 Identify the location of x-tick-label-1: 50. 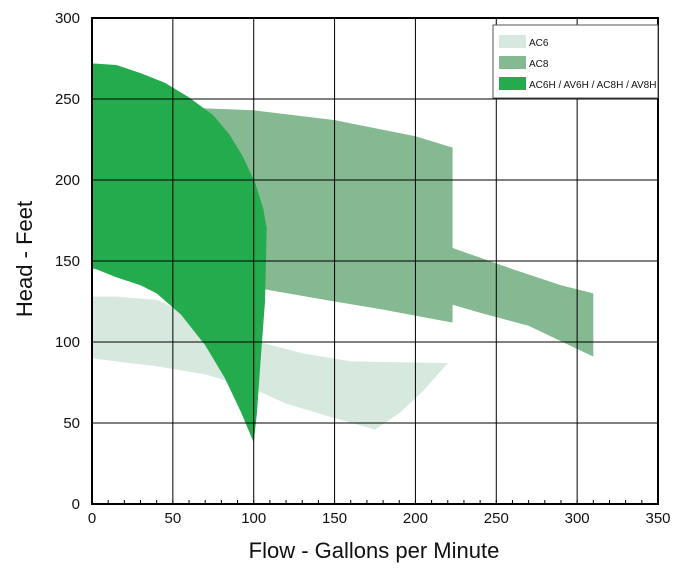
(173, 518).